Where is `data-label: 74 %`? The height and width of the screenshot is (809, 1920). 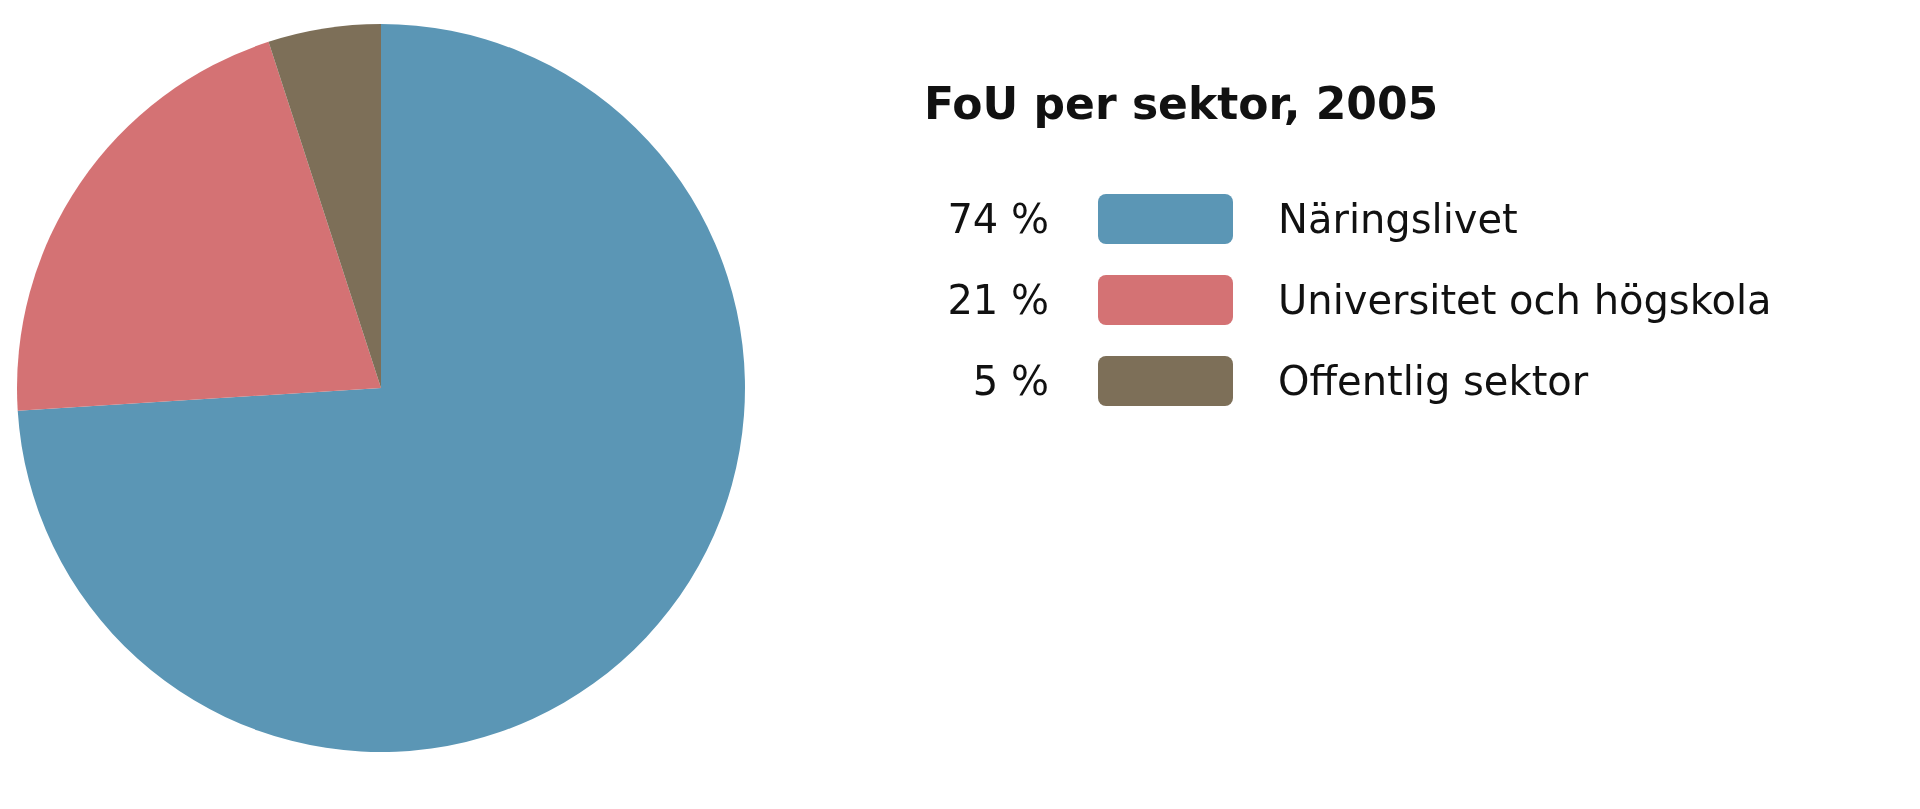
data-label: 74 % is located at coordinates (998, 219).